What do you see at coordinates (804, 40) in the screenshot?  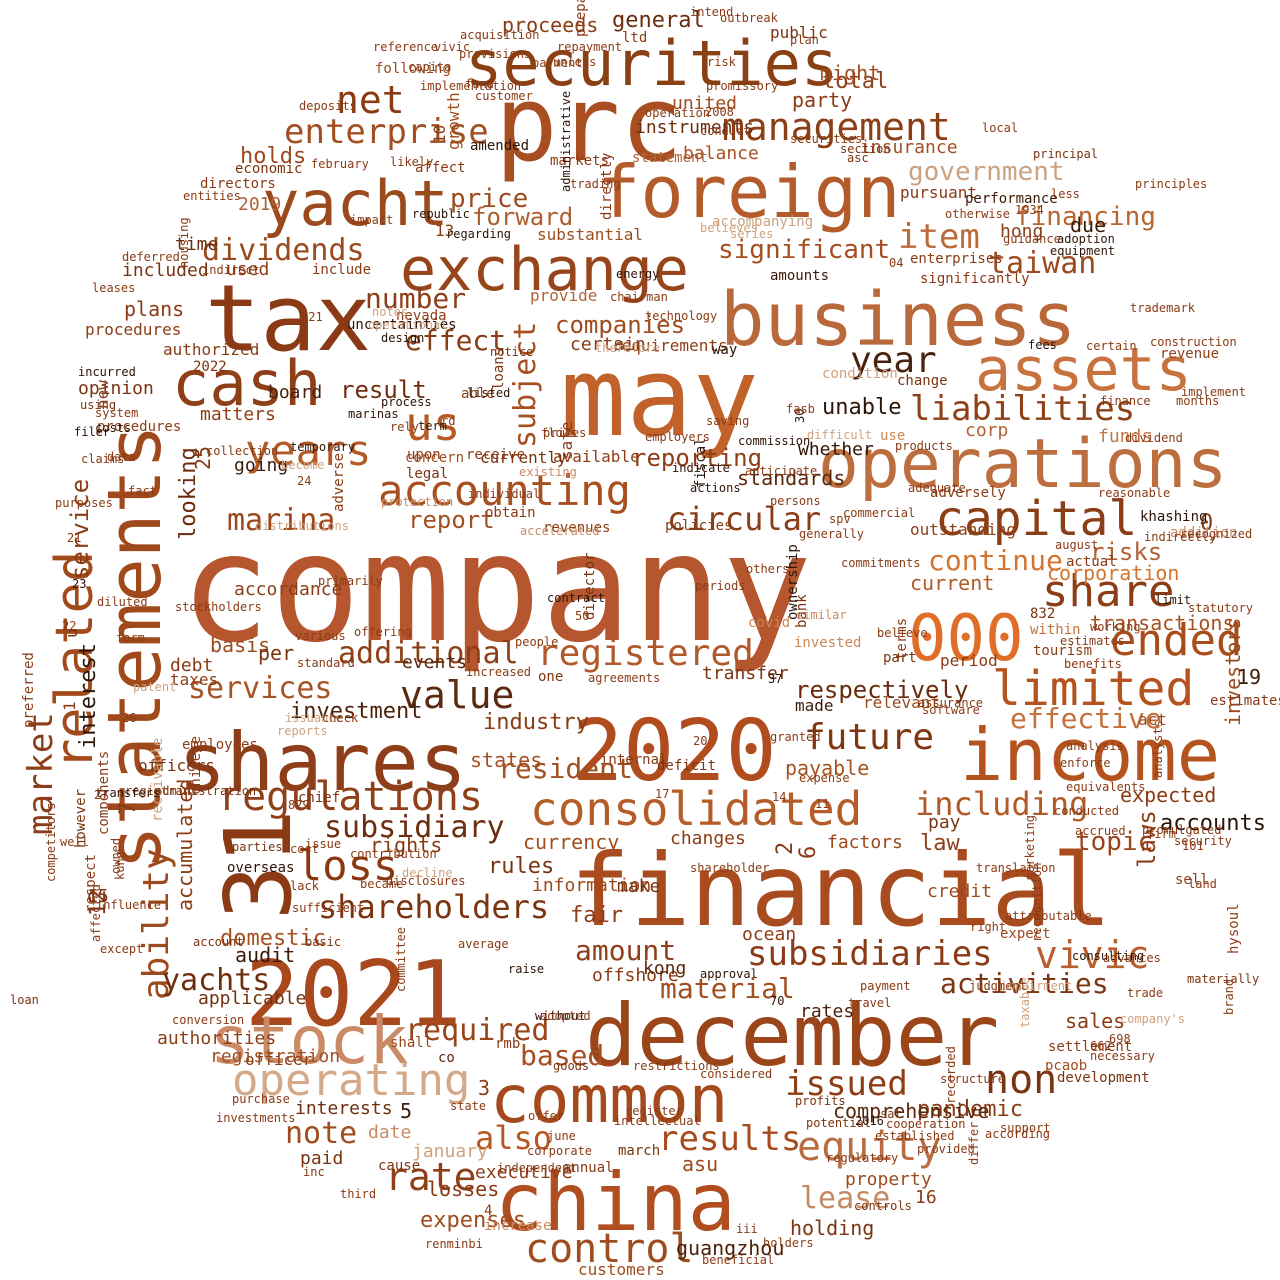 I see `word: plan` at bounding box center [804, 40].